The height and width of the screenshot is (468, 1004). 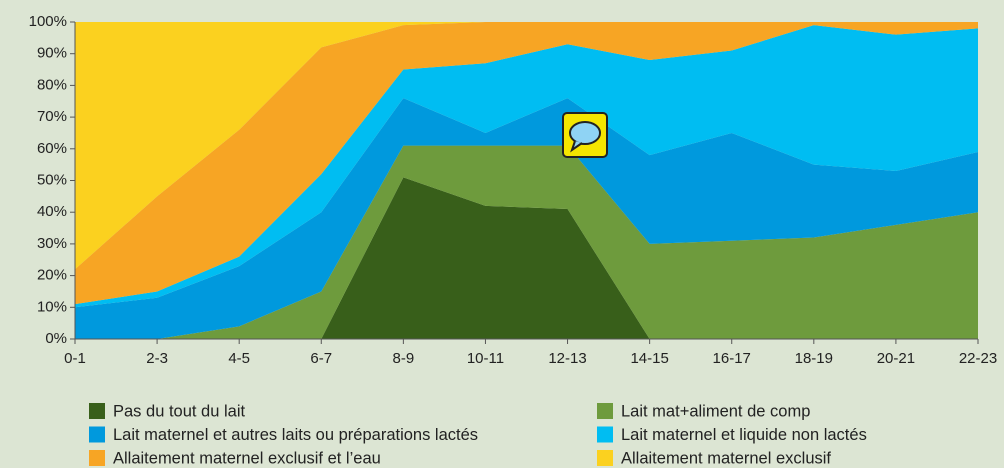 I want to click on x-tick-label: 20-21, so click(x=896, y=358).